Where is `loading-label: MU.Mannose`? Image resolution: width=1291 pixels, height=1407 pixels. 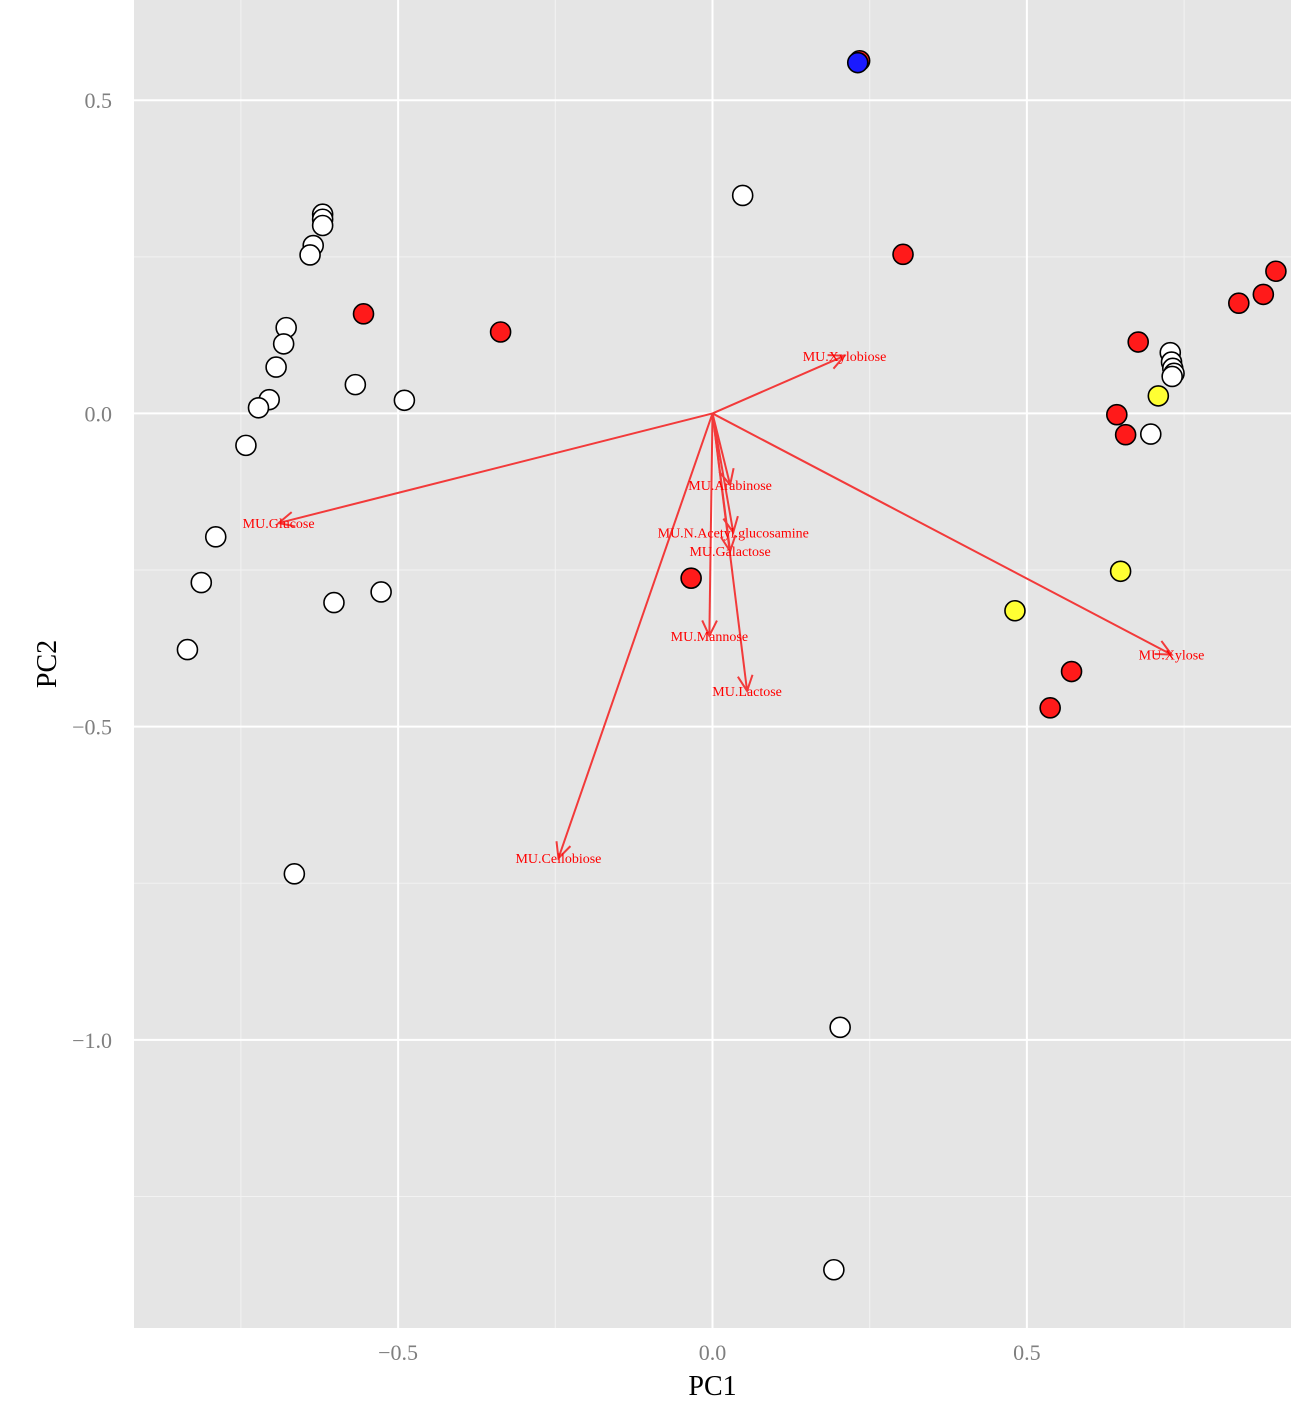
loading-label: MU.Mannose is located at coordinates (709, 637).